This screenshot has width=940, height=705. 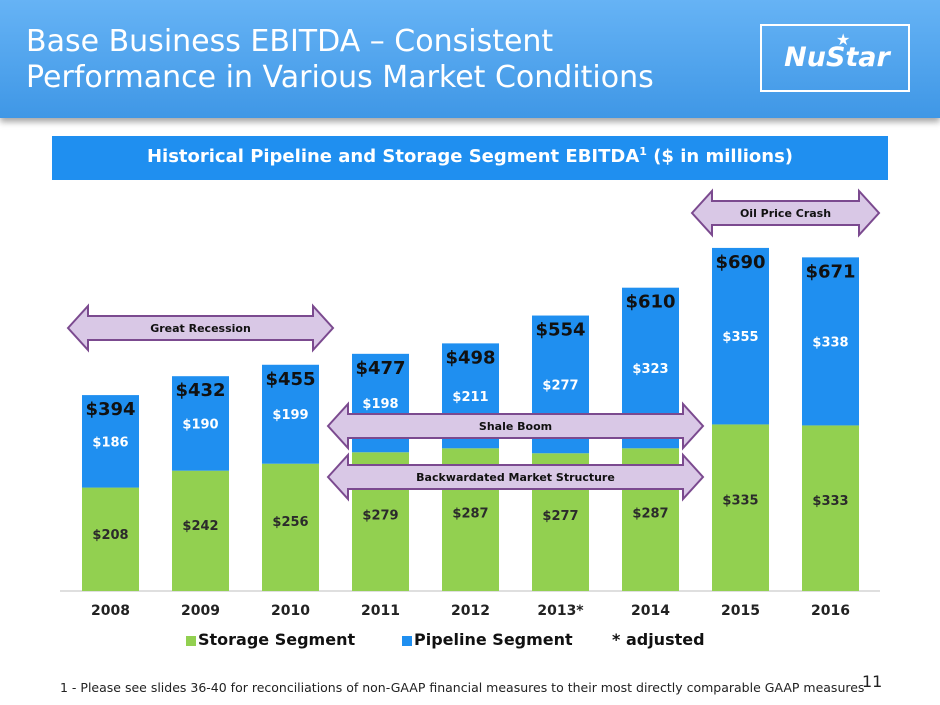 I want to click on storage-value-label: $256, so click(x=290, y=522).